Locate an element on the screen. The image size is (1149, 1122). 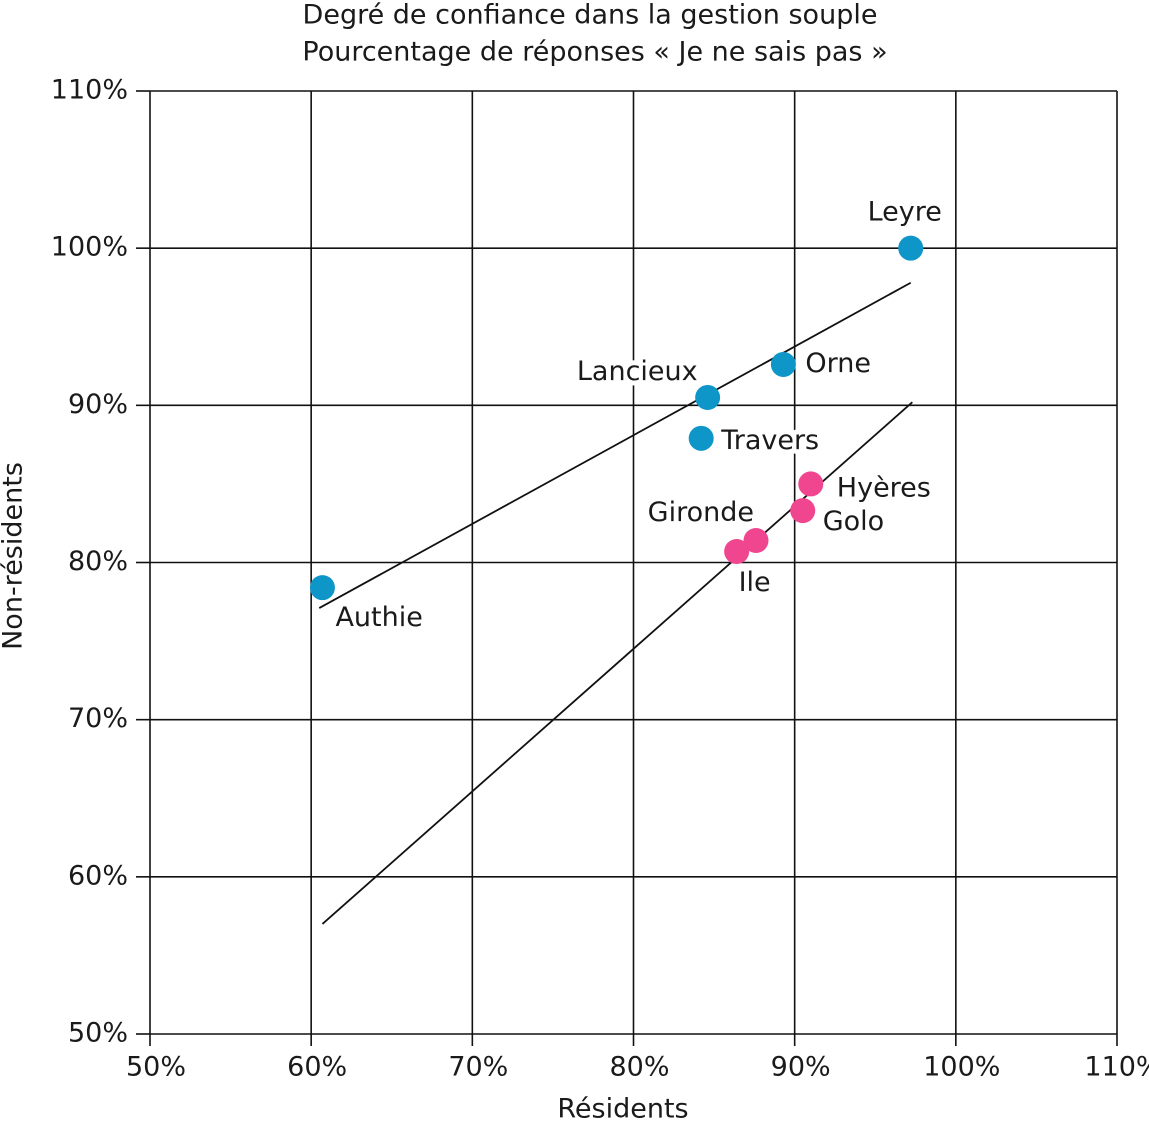
point-label: Ile is located at coordinates (755, 582).